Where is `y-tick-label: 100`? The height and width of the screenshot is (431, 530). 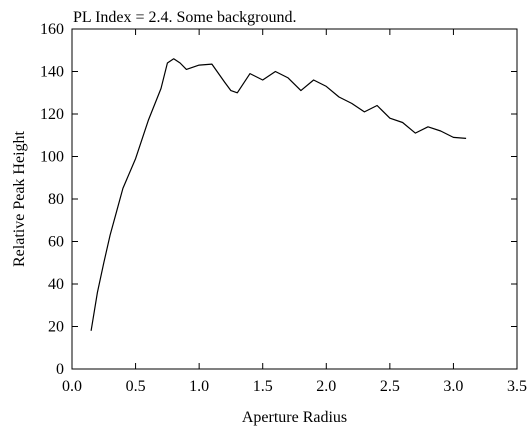
y-tick-label: 100 is located at coordinates (52, 157).